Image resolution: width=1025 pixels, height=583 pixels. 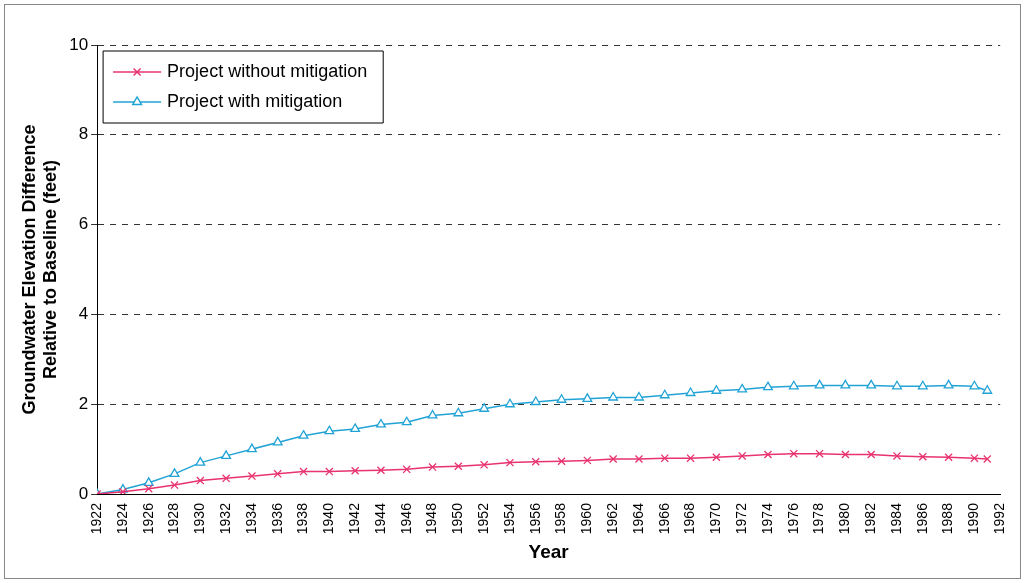 I want to click on y-tick-label: 10, so click(x=79, y=44).